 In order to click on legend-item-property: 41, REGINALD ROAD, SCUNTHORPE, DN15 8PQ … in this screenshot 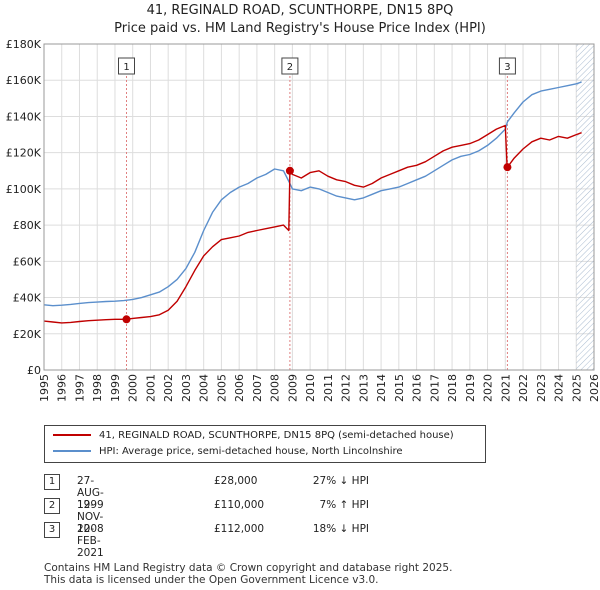, I will do `click(253, 436)`.